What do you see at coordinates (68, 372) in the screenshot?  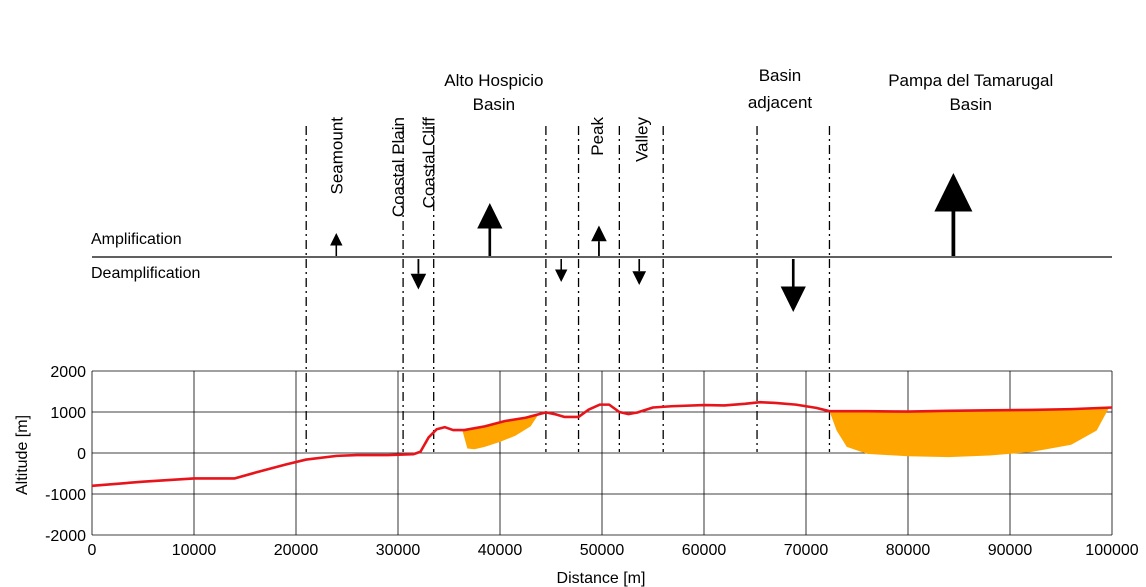 I see `y-tick-label: 2000` at bounding box center [68, 372].